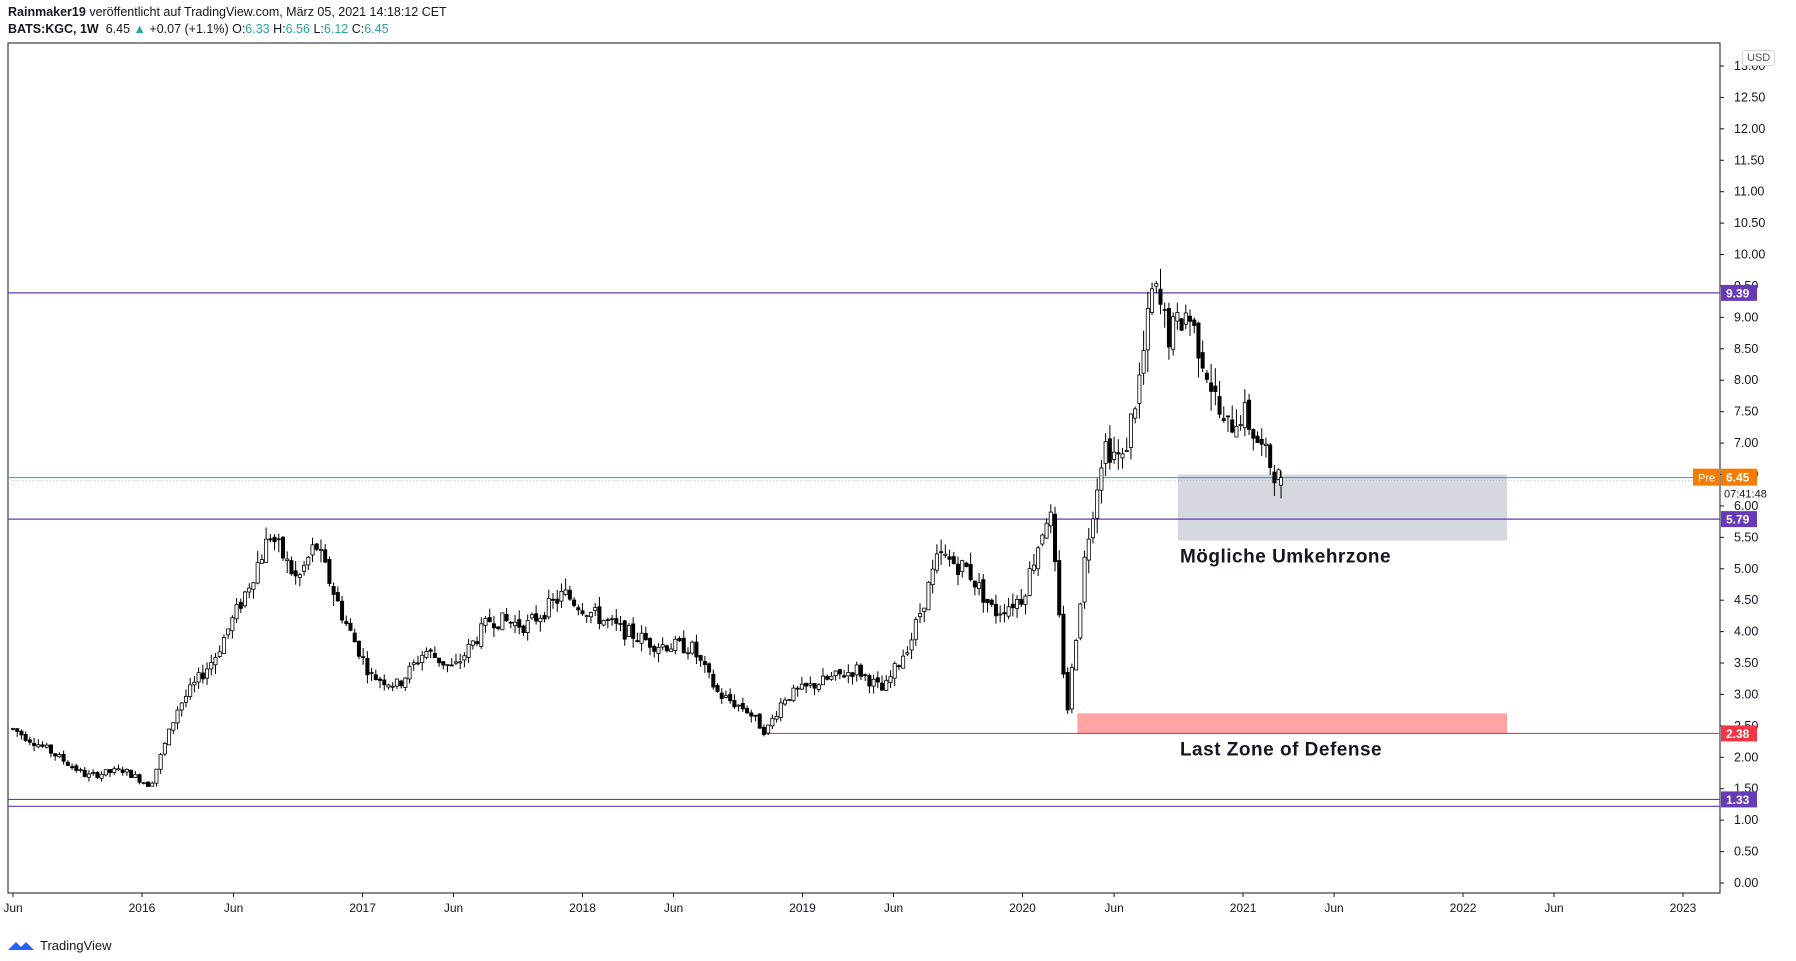 The height and width of the screenshot is (961, 1796). Describe the element at coordinates (1739, 799) in the screenshot. I see `price-line-label-box` at that location.